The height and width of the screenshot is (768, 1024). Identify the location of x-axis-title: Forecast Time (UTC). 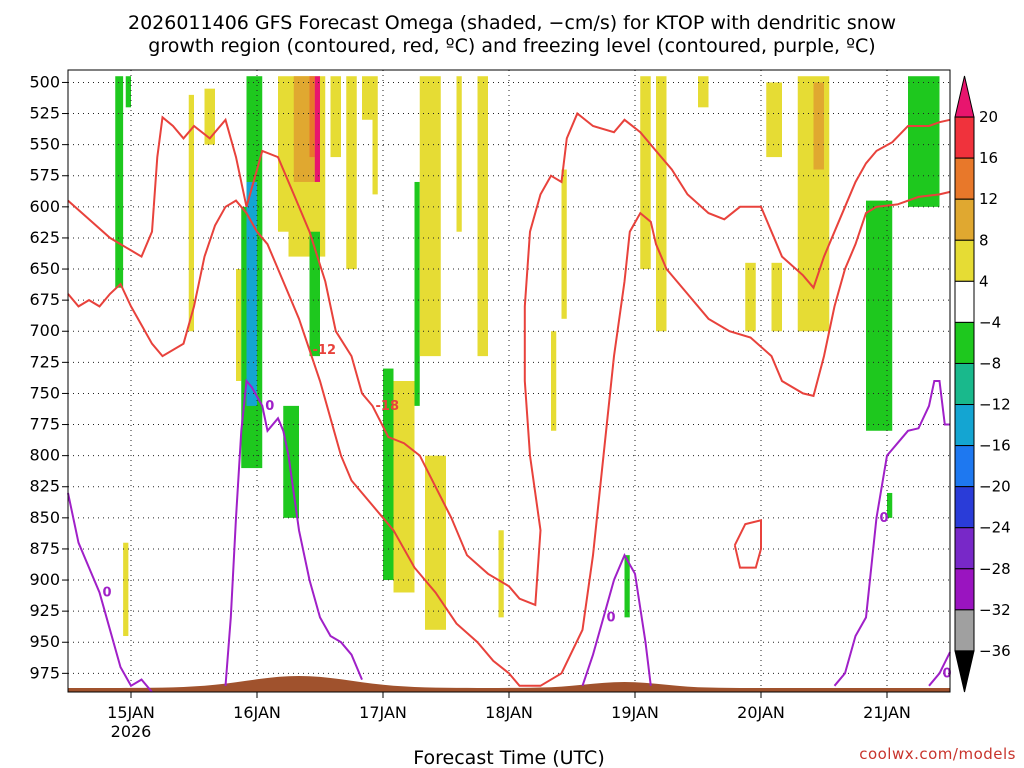
(508, 757).